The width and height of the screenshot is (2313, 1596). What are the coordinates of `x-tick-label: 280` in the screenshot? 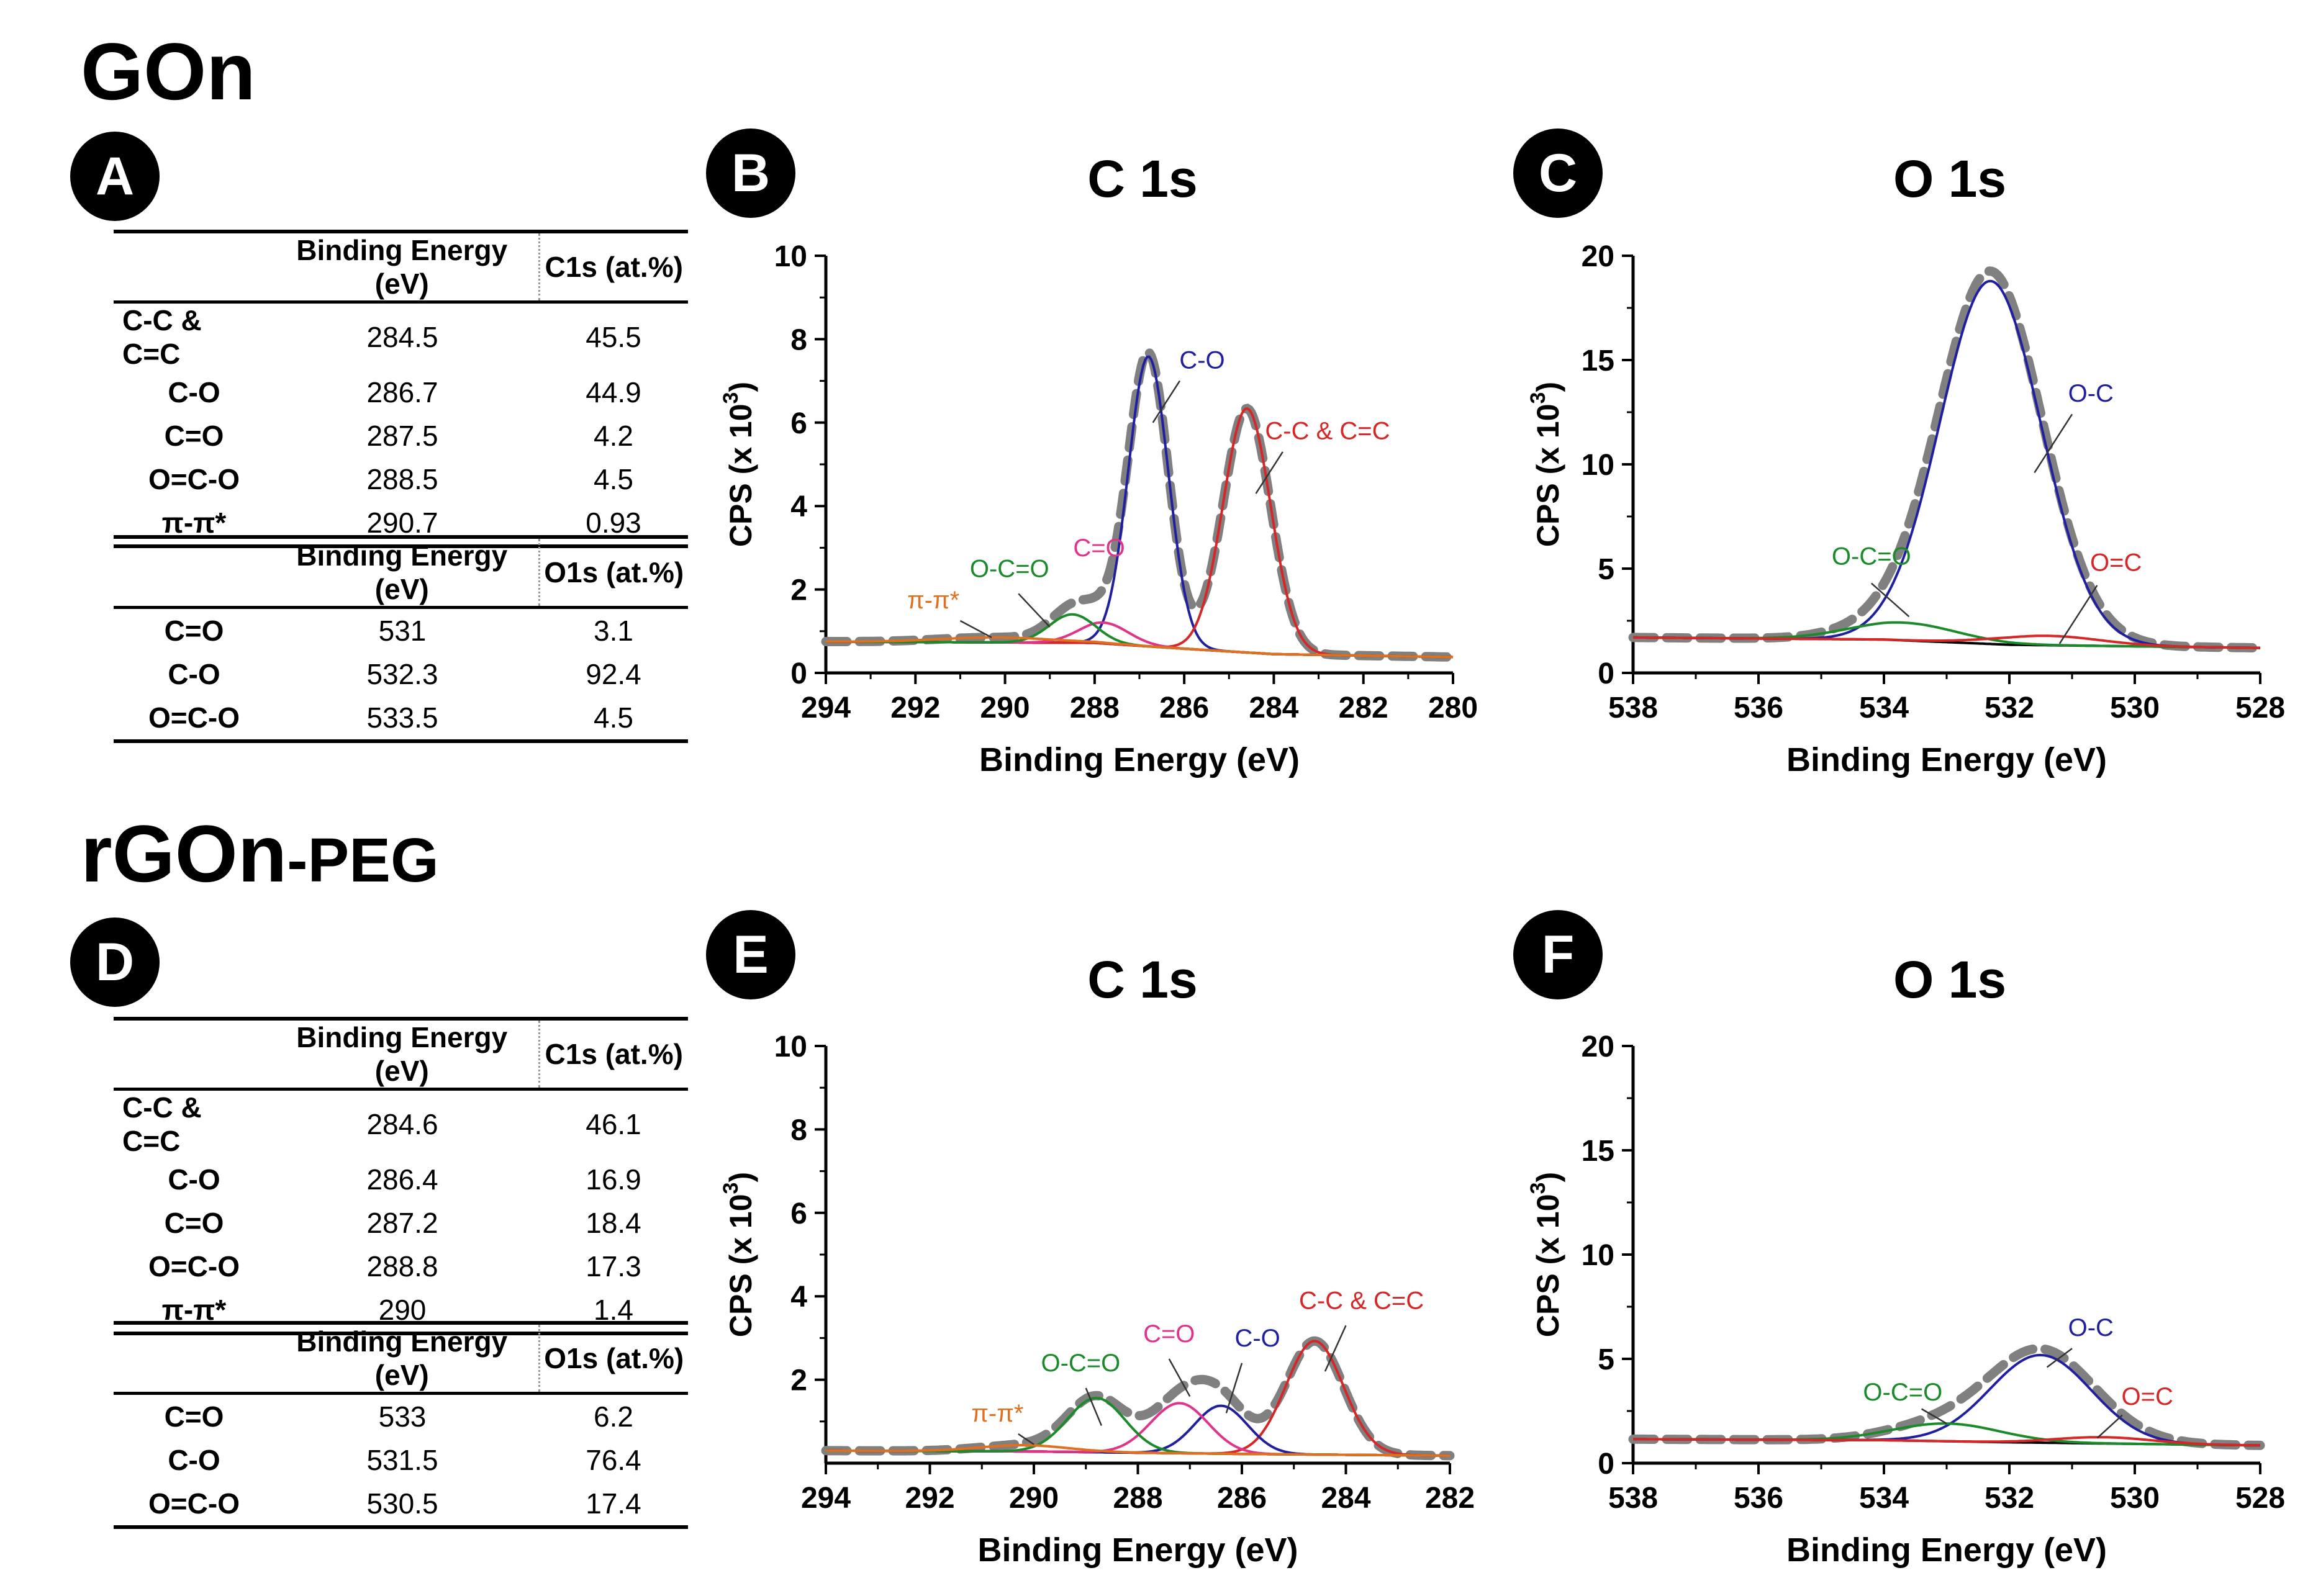 It's located at (1453, 708).